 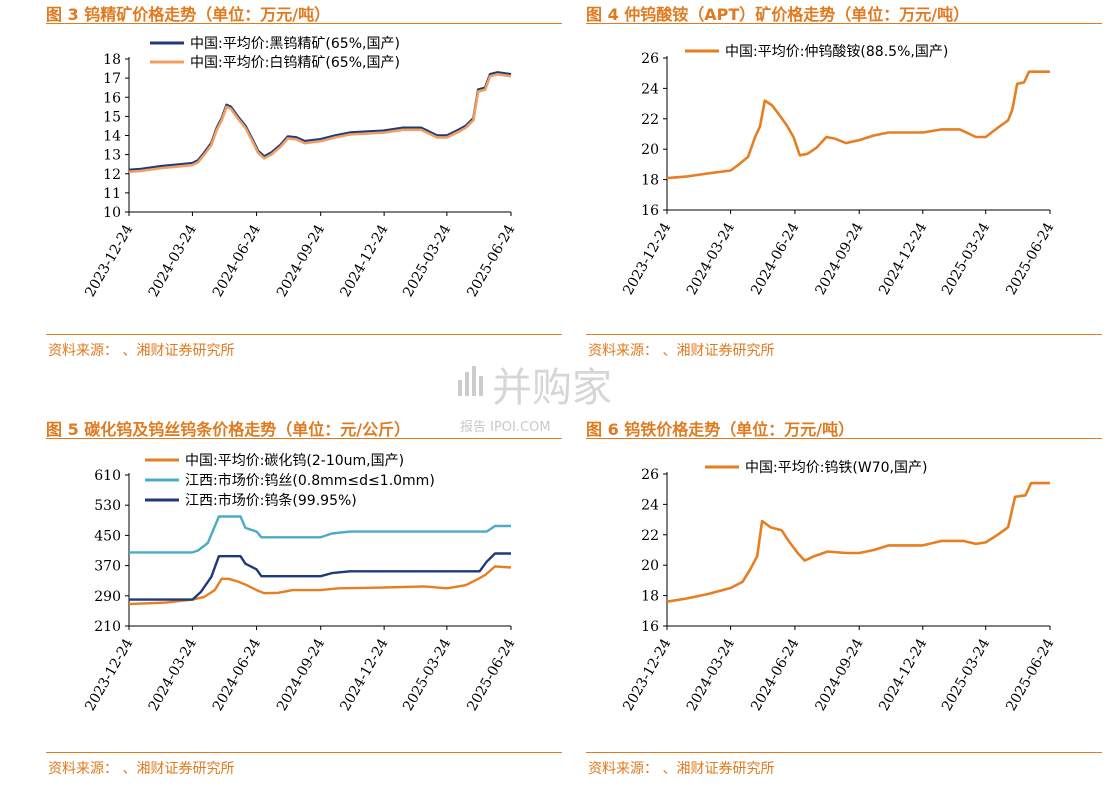 I want to click on legend-label: 中国:平均价:钨铁(W70,国产), so click(x=836, y=468).